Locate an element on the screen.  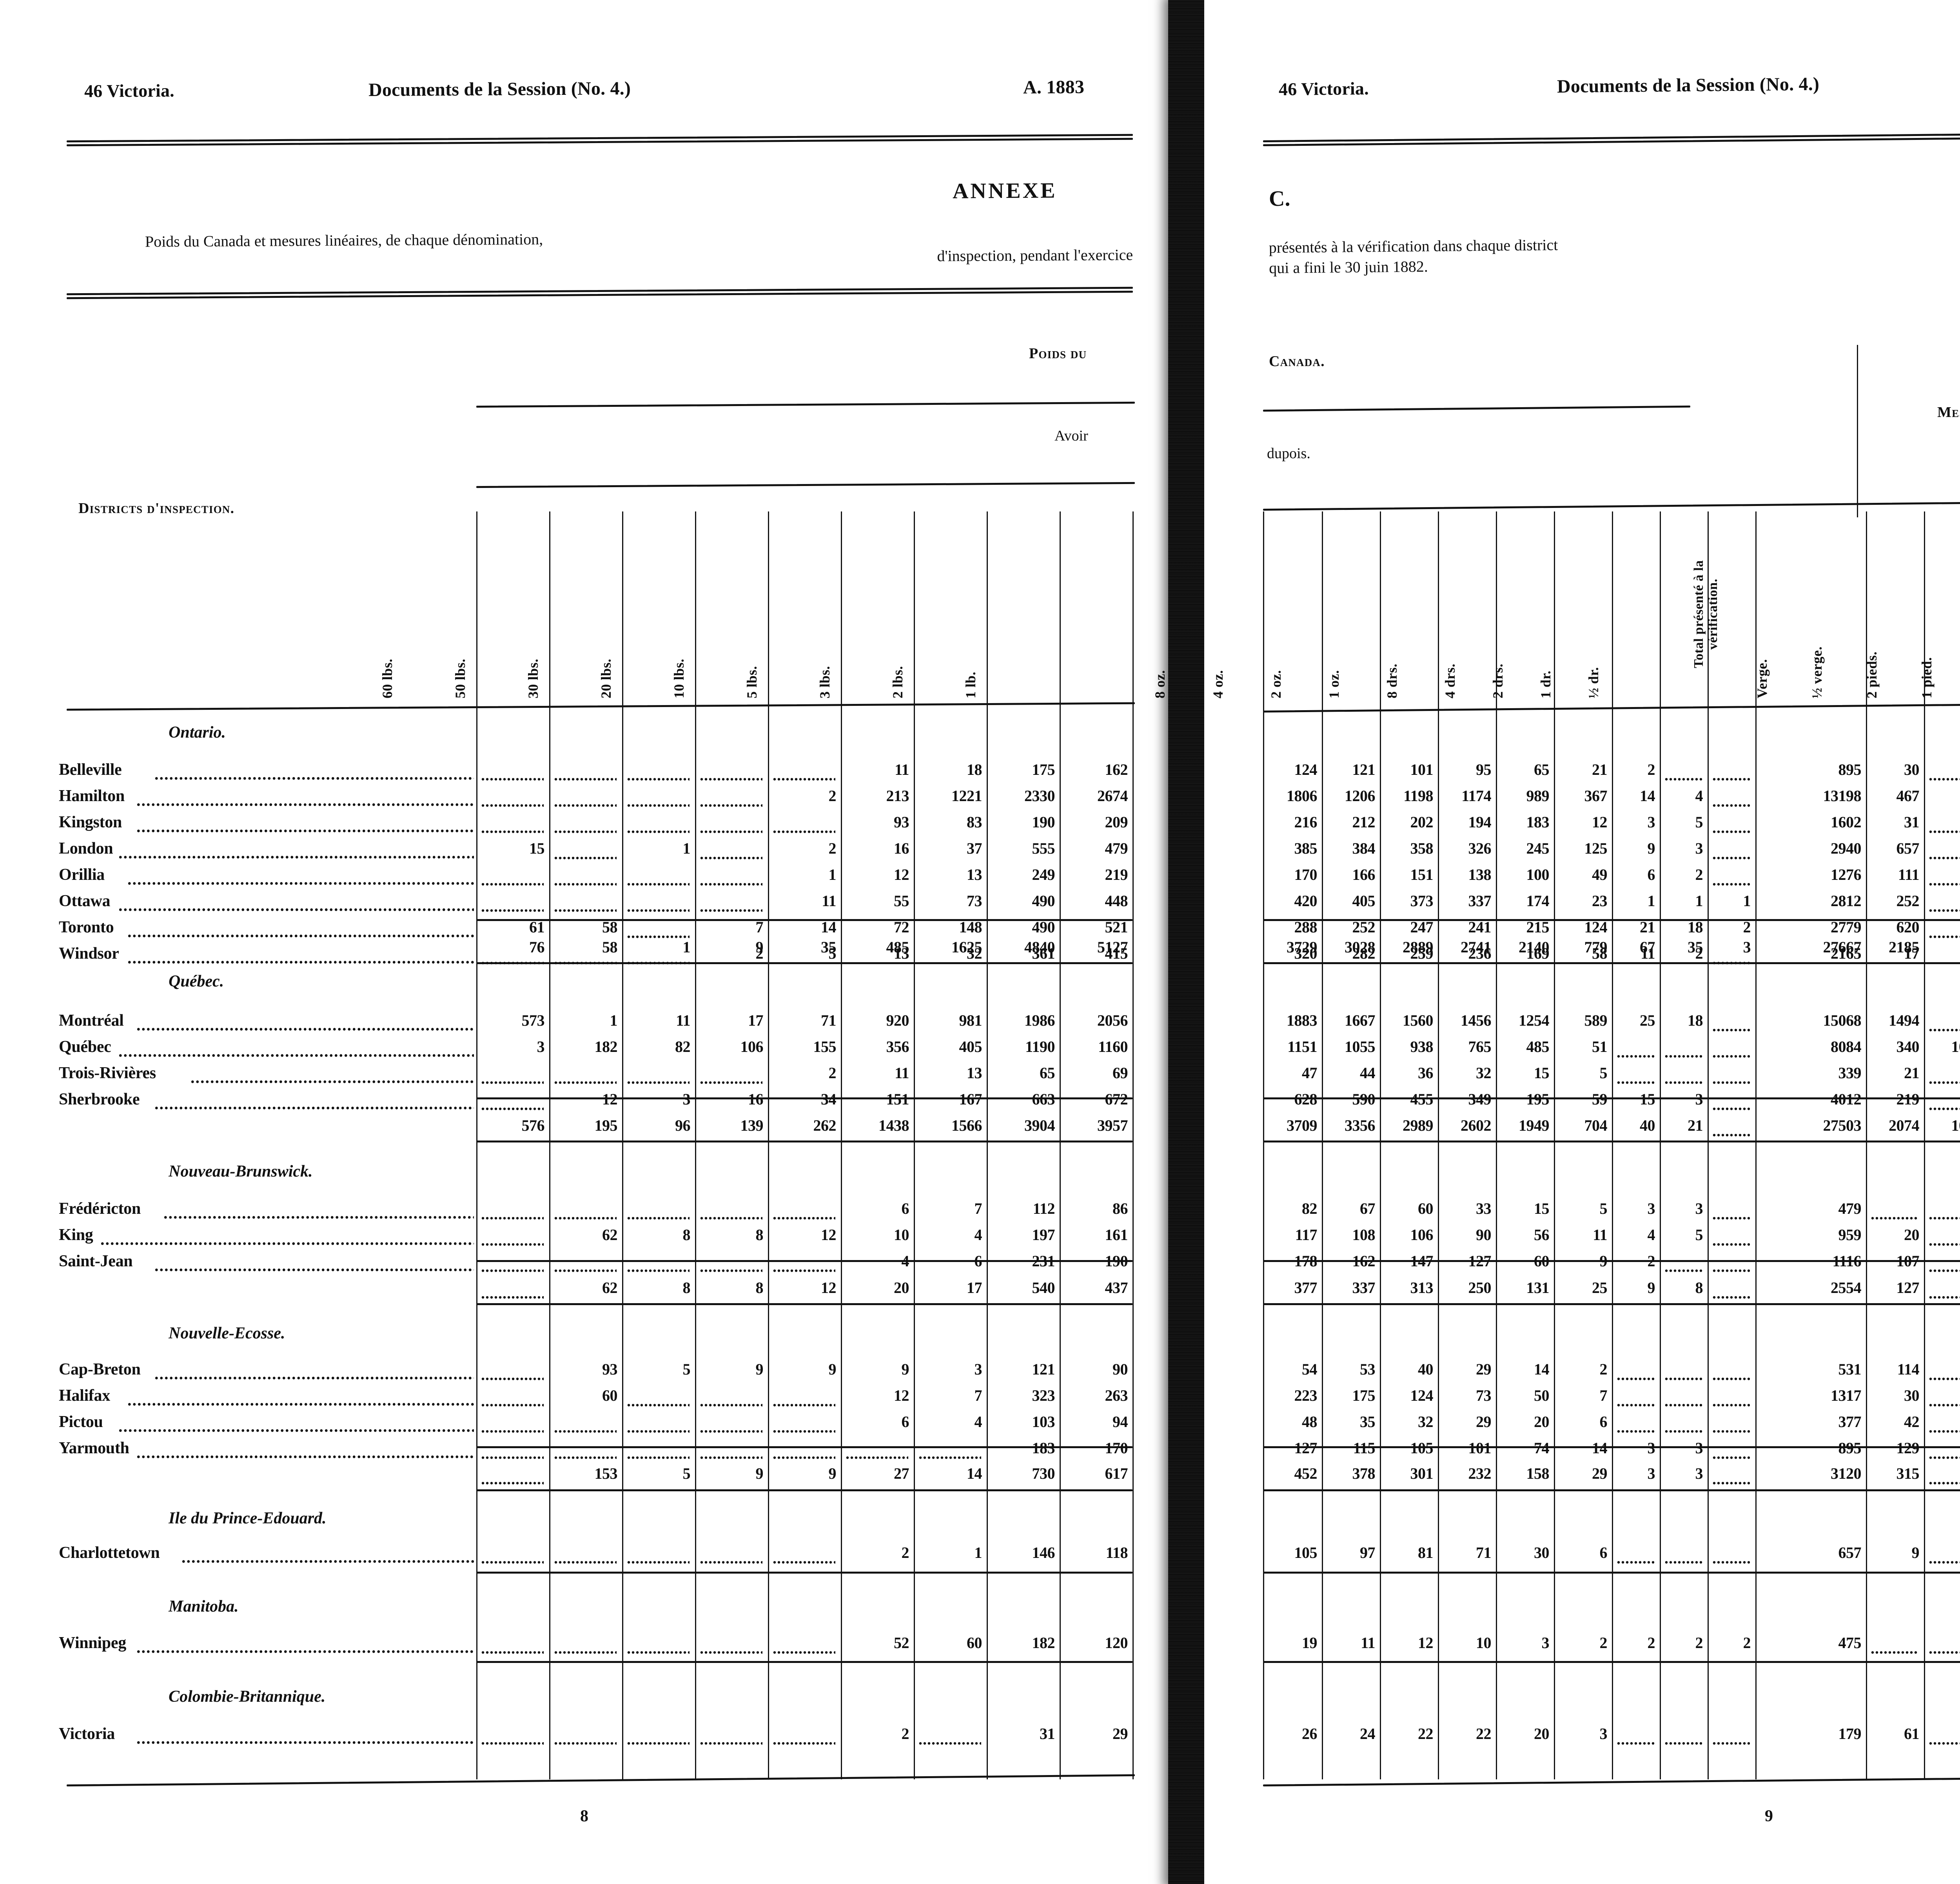
data-cell: 252 is located at coordinates (1908, 901).